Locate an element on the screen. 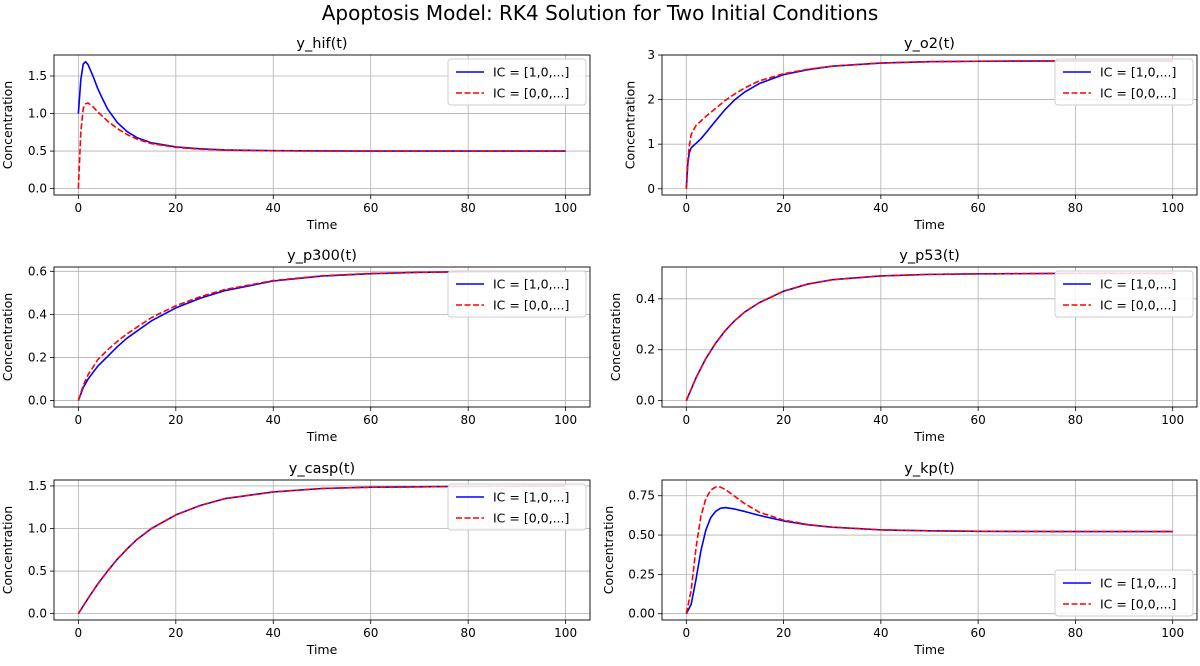  y-tick-label: 0.50 is located at coordinates (641, 535).